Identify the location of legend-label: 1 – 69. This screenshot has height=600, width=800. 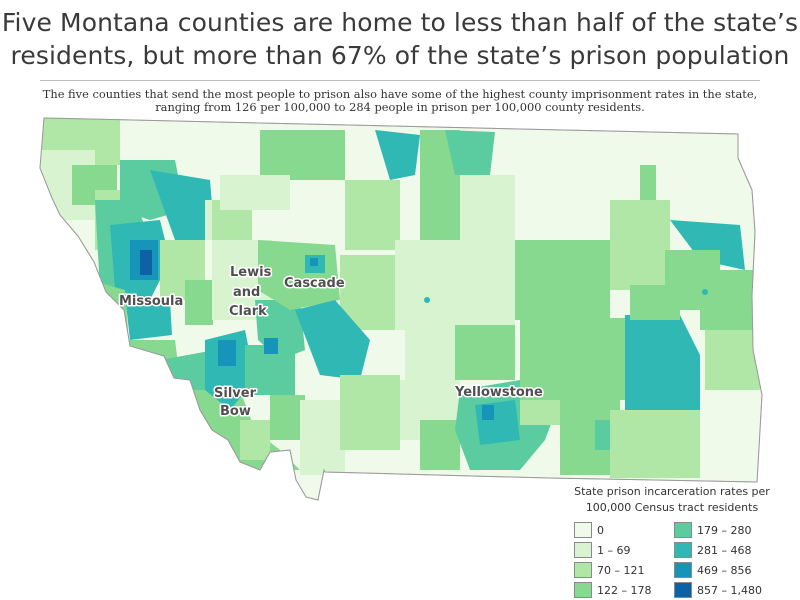
(614, 550).